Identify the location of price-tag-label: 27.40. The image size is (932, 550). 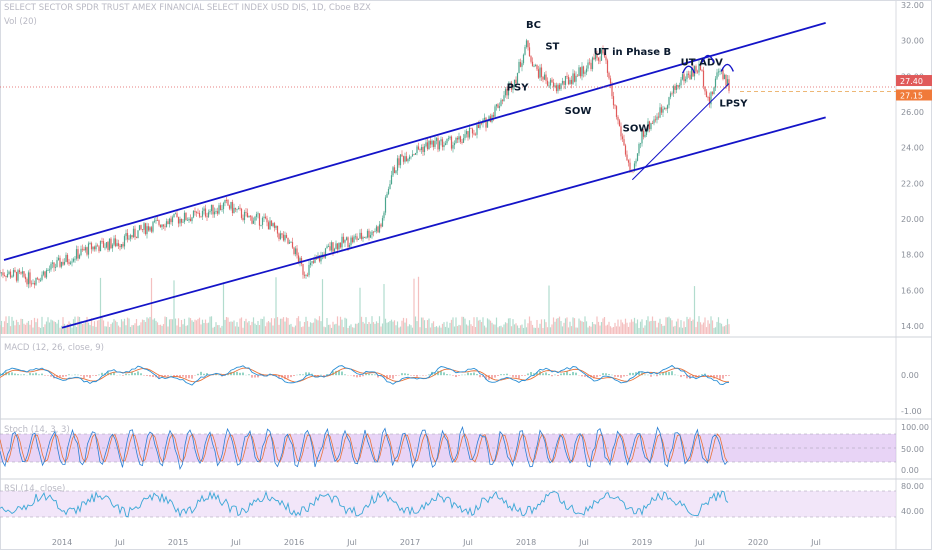
(911, 81).